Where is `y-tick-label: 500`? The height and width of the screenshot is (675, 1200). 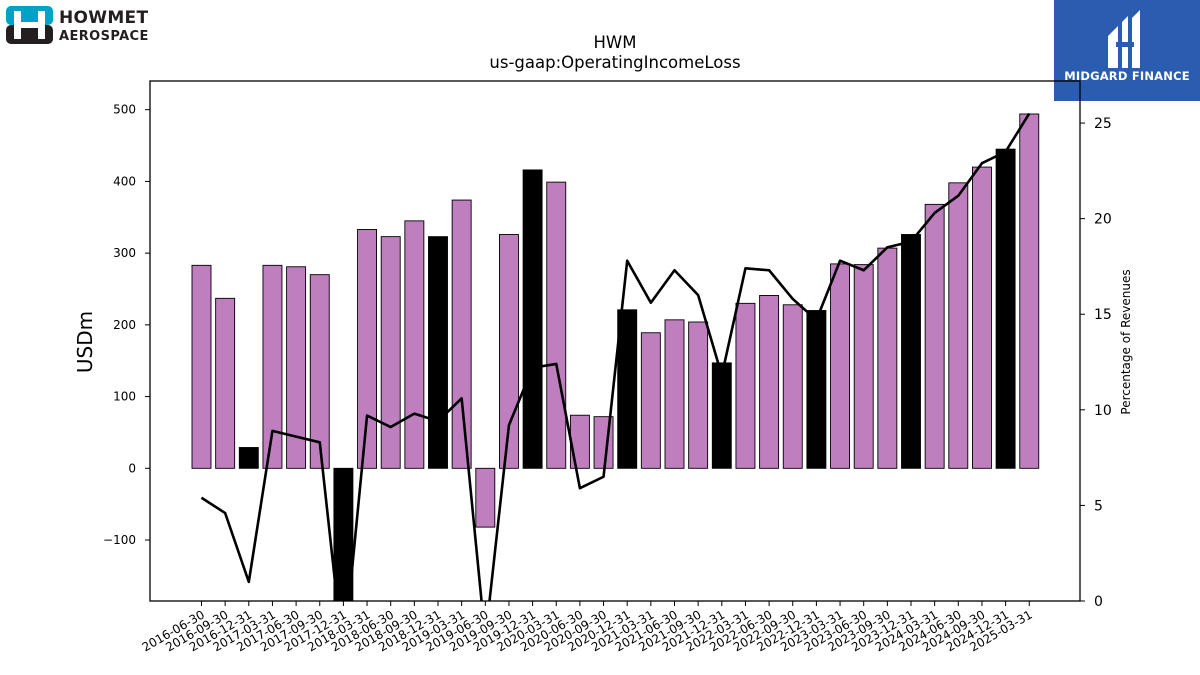 y-tick-label: 500 is located at coordinates (124, 110).